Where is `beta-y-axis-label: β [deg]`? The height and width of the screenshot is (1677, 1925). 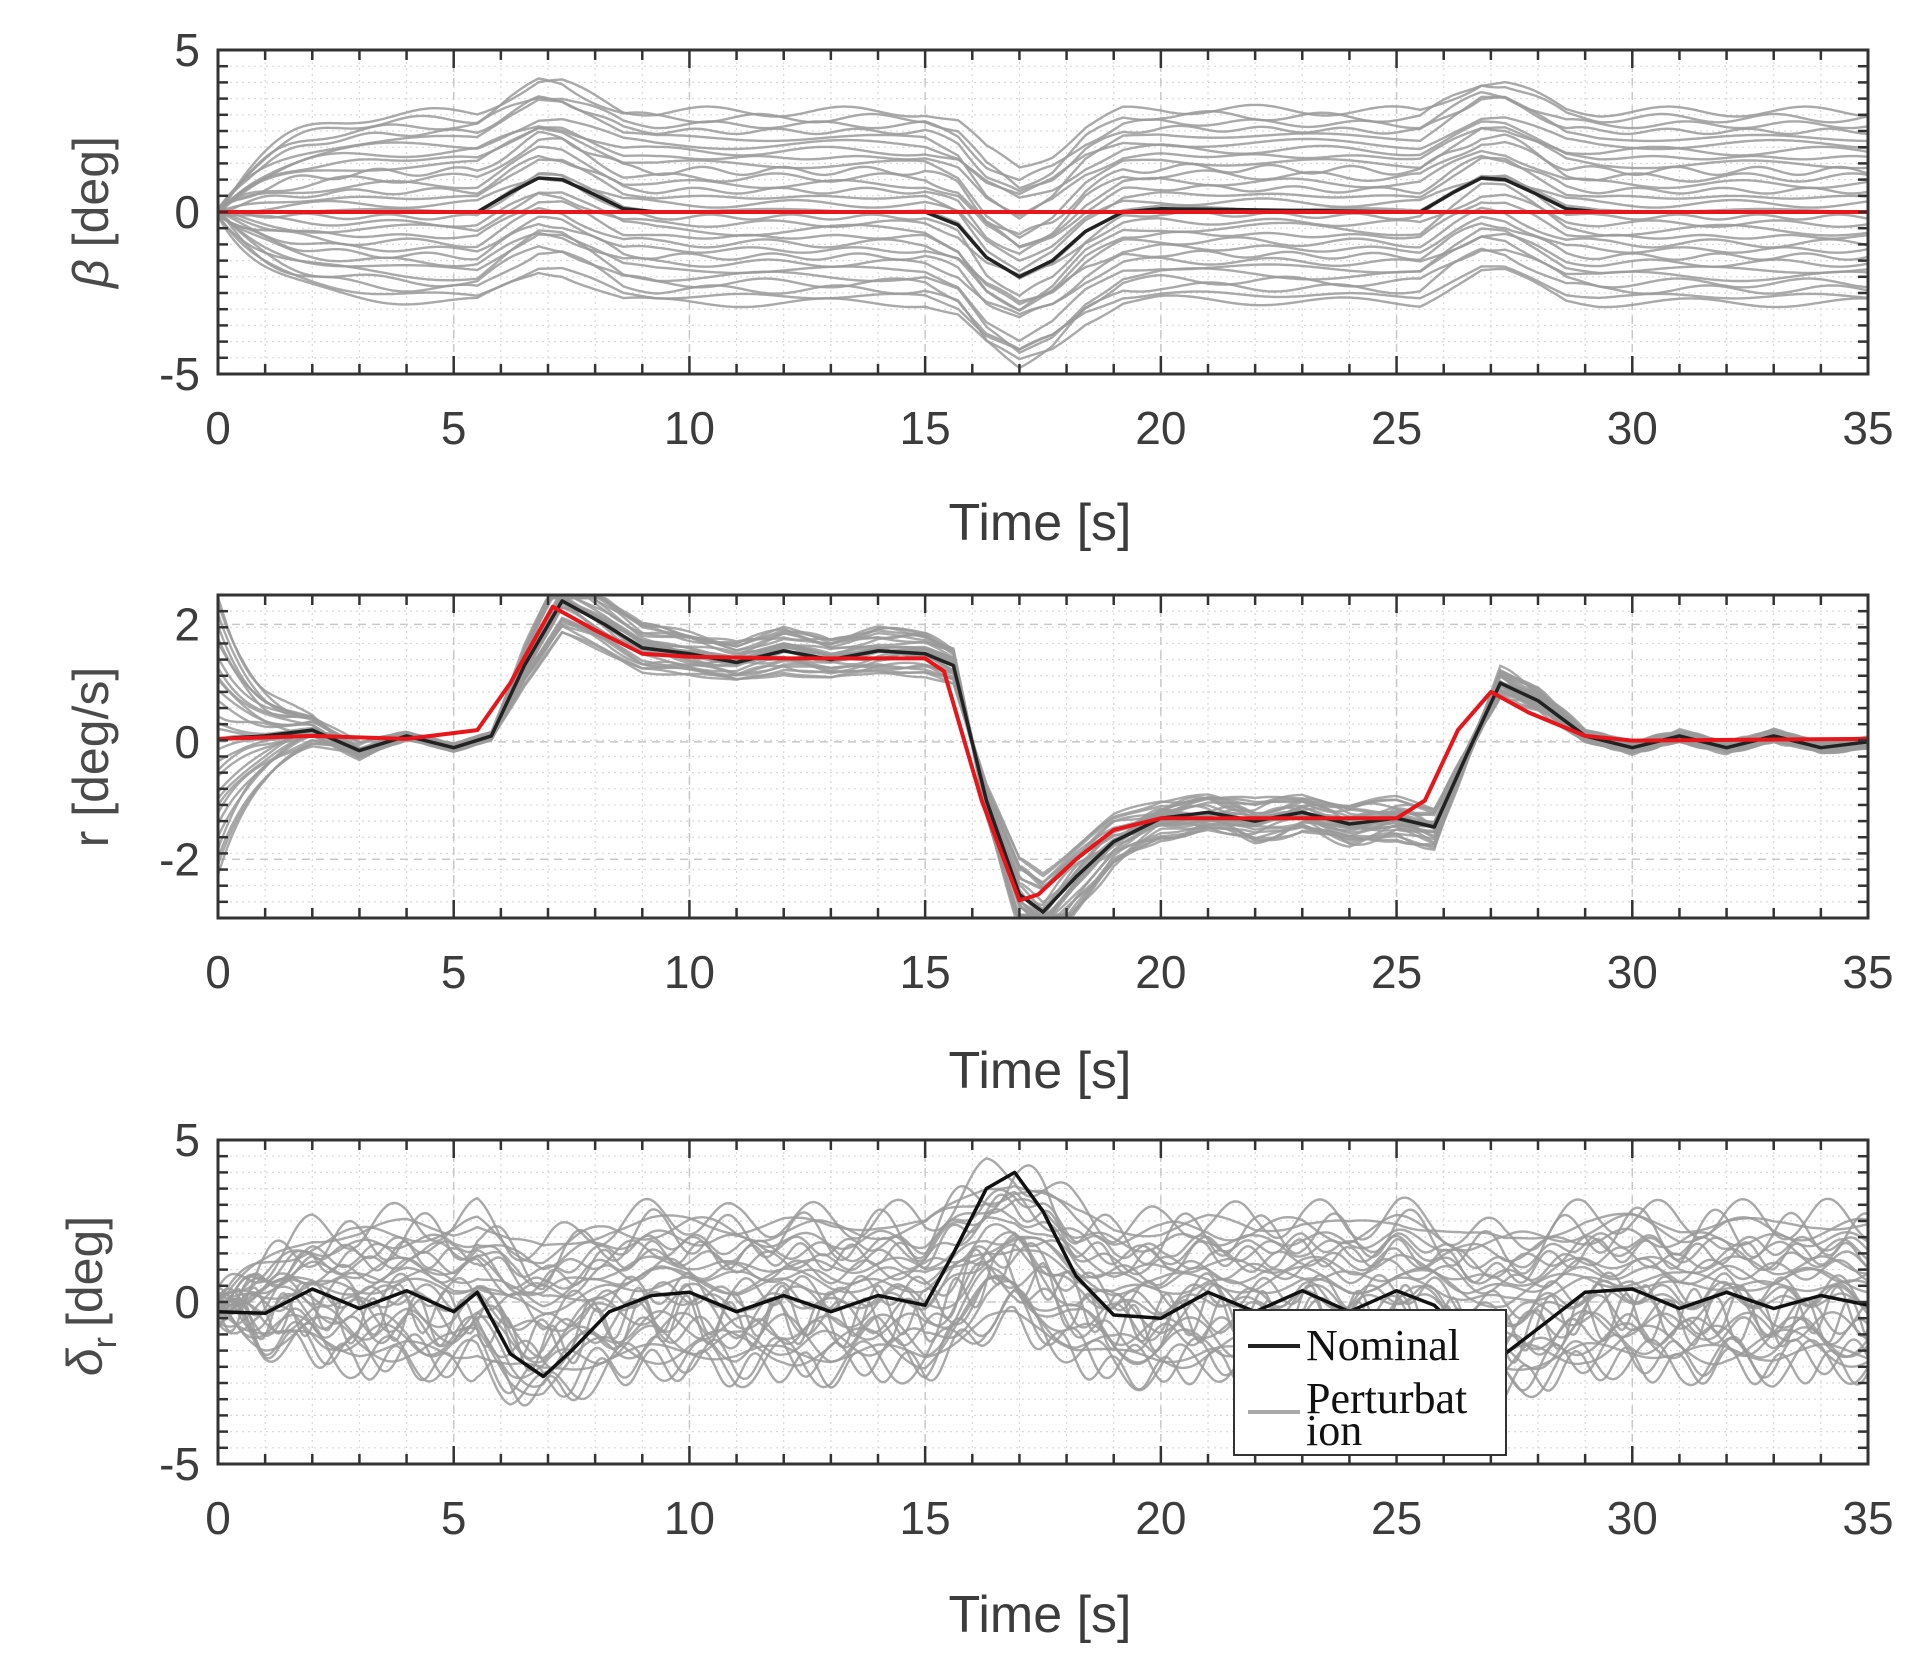 beta-y-axis-label: β [deg] is located at coordinates (91, 213).